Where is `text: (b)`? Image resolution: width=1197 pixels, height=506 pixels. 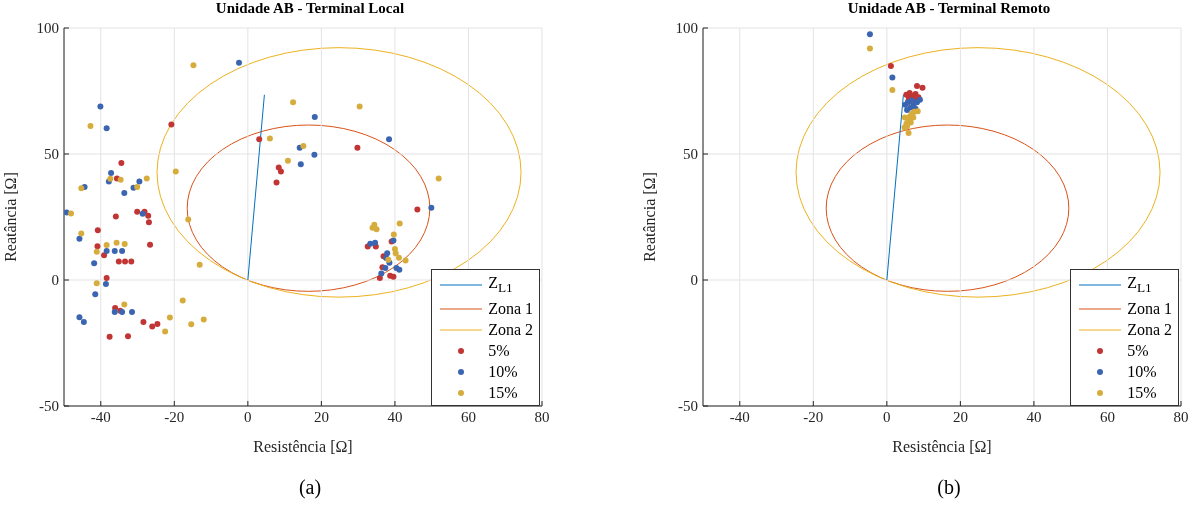 text: (b) is located at coordinates (949, 487).